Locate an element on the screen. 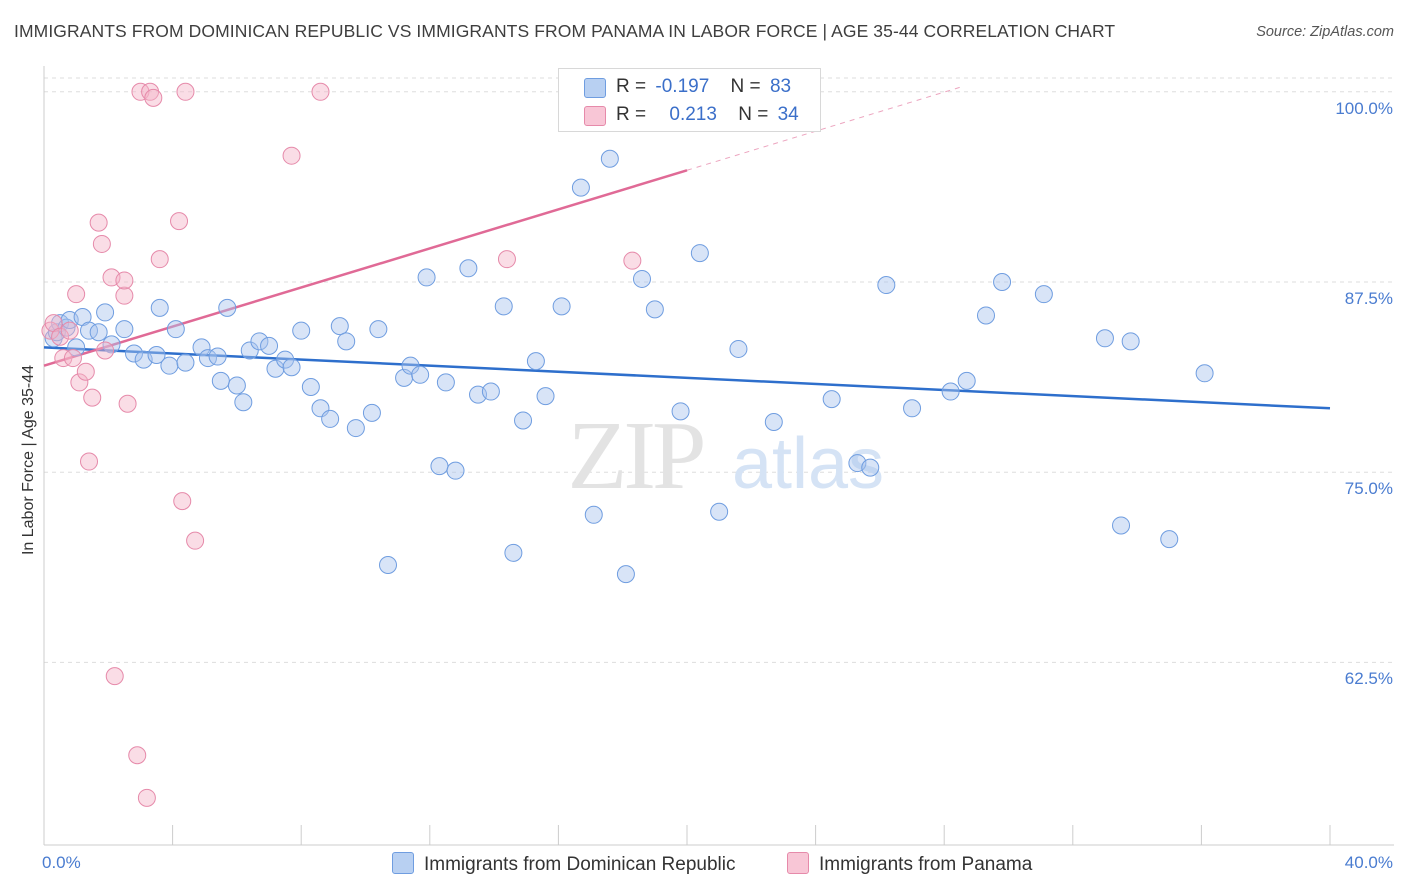 The height and width of the screenshot is (892, 1406). legend-n-value: 34 is located at coordinates (788, 114).